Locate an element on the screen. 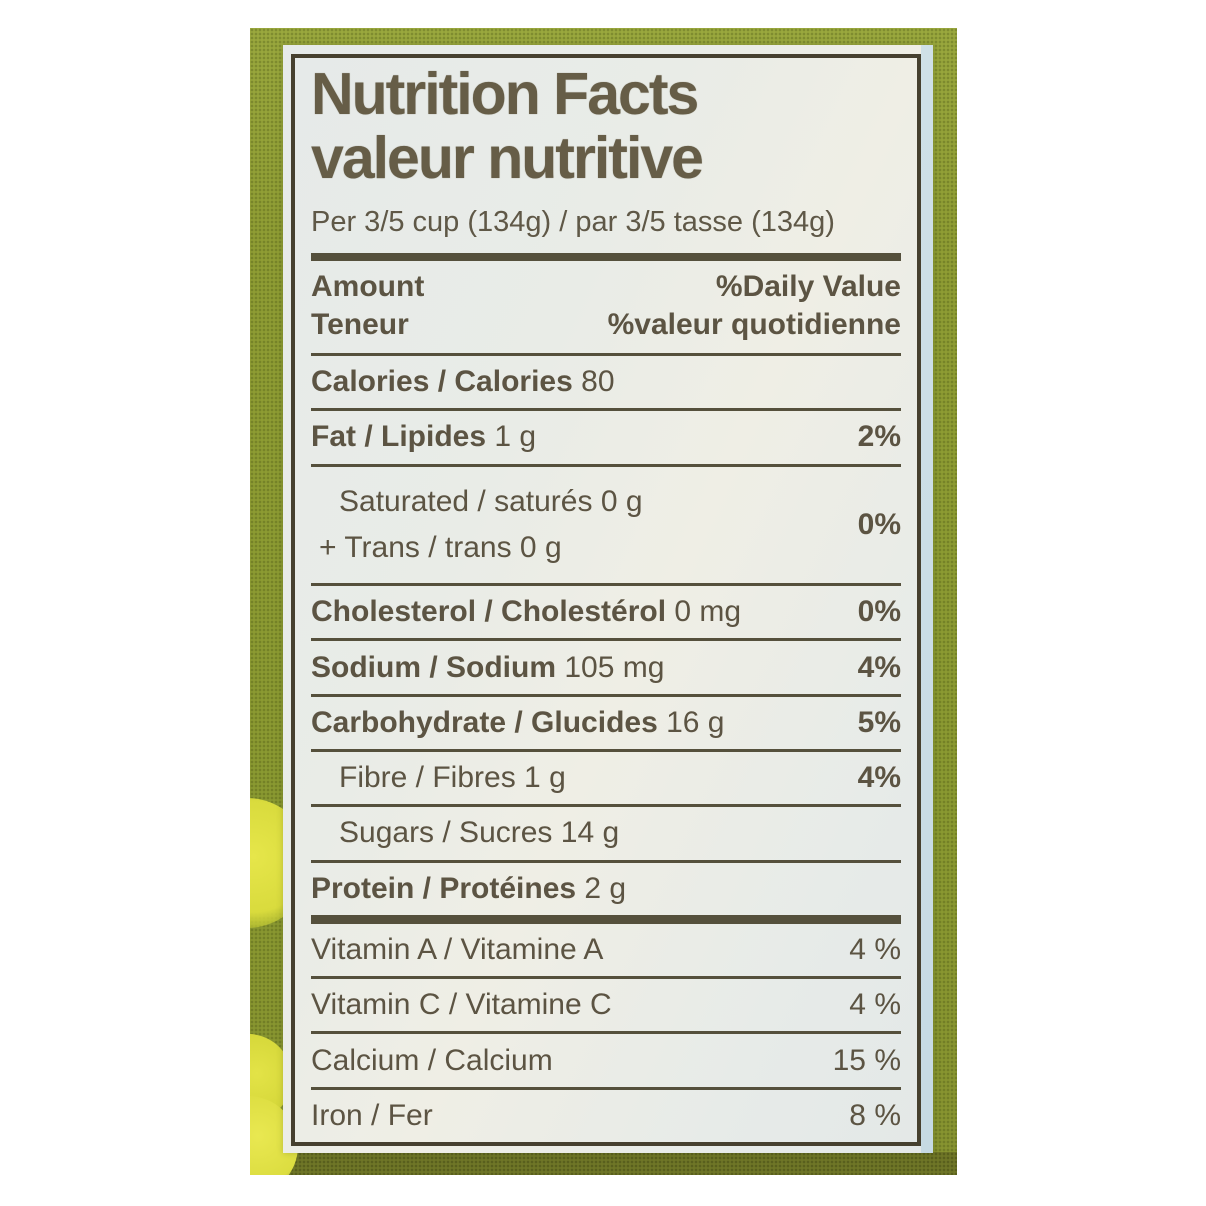 Image resolution: width=1206 pixels, height=1206 pixels. nutrient-name: Fat / Lipides is located at coordinates (399, 437).